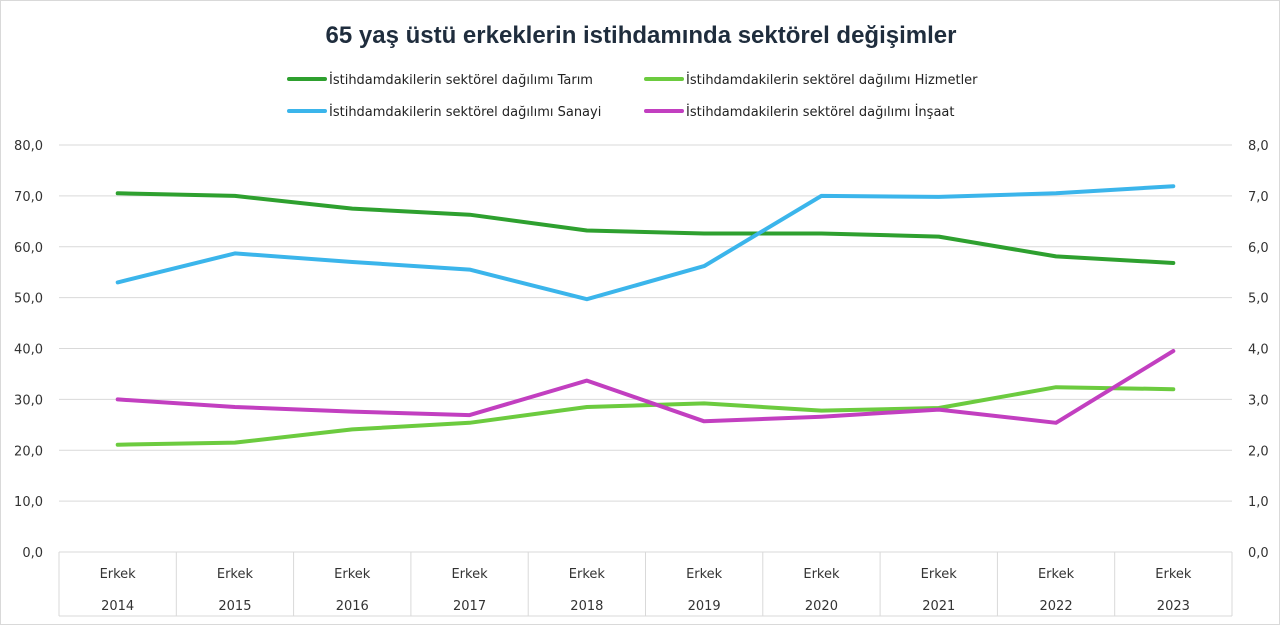 This screenshot has height=626, width=1280. I want to click on left-tick-label: 60,0, so click(28, 248).